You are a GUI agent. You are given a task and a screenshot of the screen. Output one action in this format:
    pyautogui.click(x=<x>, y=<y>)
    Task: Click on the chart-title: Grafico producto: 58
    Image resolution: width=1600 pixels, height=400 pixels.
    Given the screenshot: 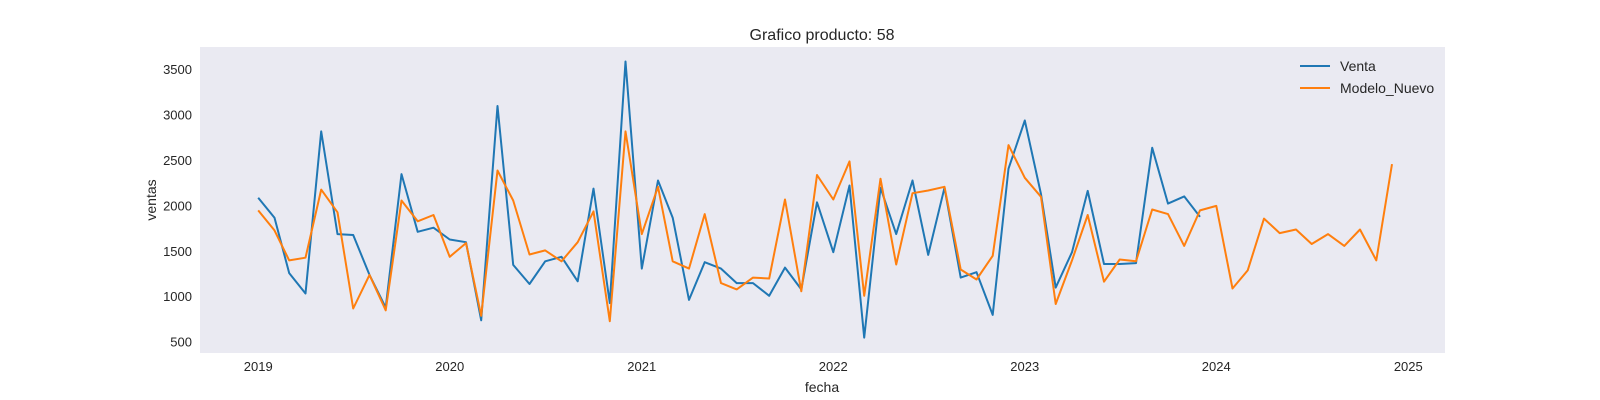 What is the action you would take?
    pyautogui.click(x=822, y=35)
    